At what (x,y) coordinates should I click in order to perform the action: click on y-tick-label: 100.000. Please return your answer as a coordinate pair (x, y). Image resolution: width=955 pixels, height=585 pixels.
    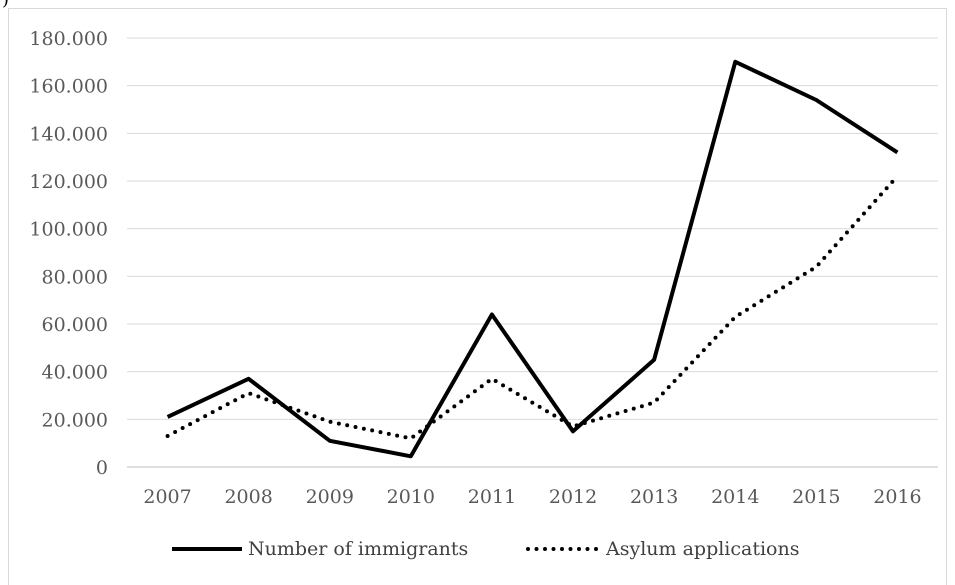
    Looking at the image, I should click on (68, 230).